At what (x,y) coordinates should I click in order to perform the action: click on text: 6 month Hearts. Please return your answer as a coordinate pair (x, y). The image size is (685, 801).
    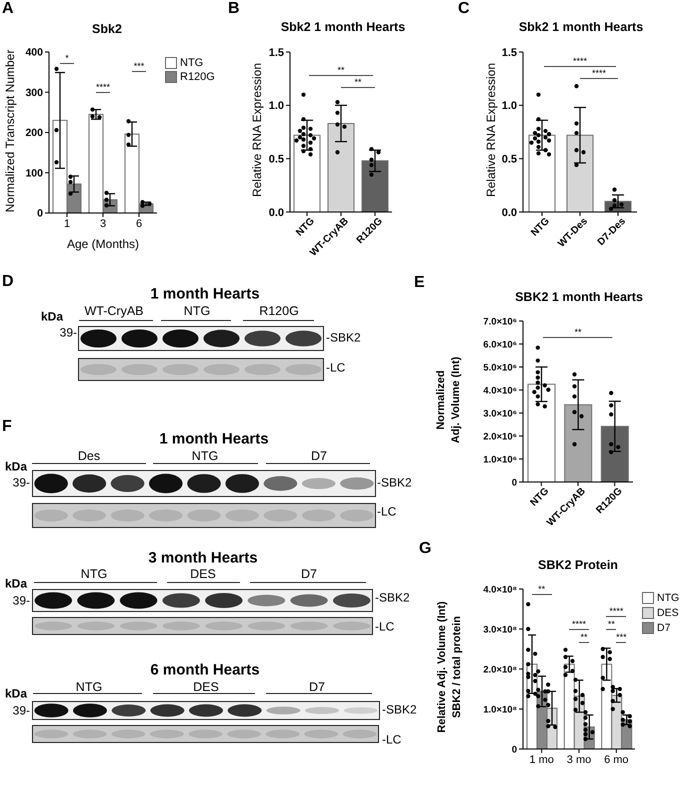
    Looking at the image, I should click on (205, 670).